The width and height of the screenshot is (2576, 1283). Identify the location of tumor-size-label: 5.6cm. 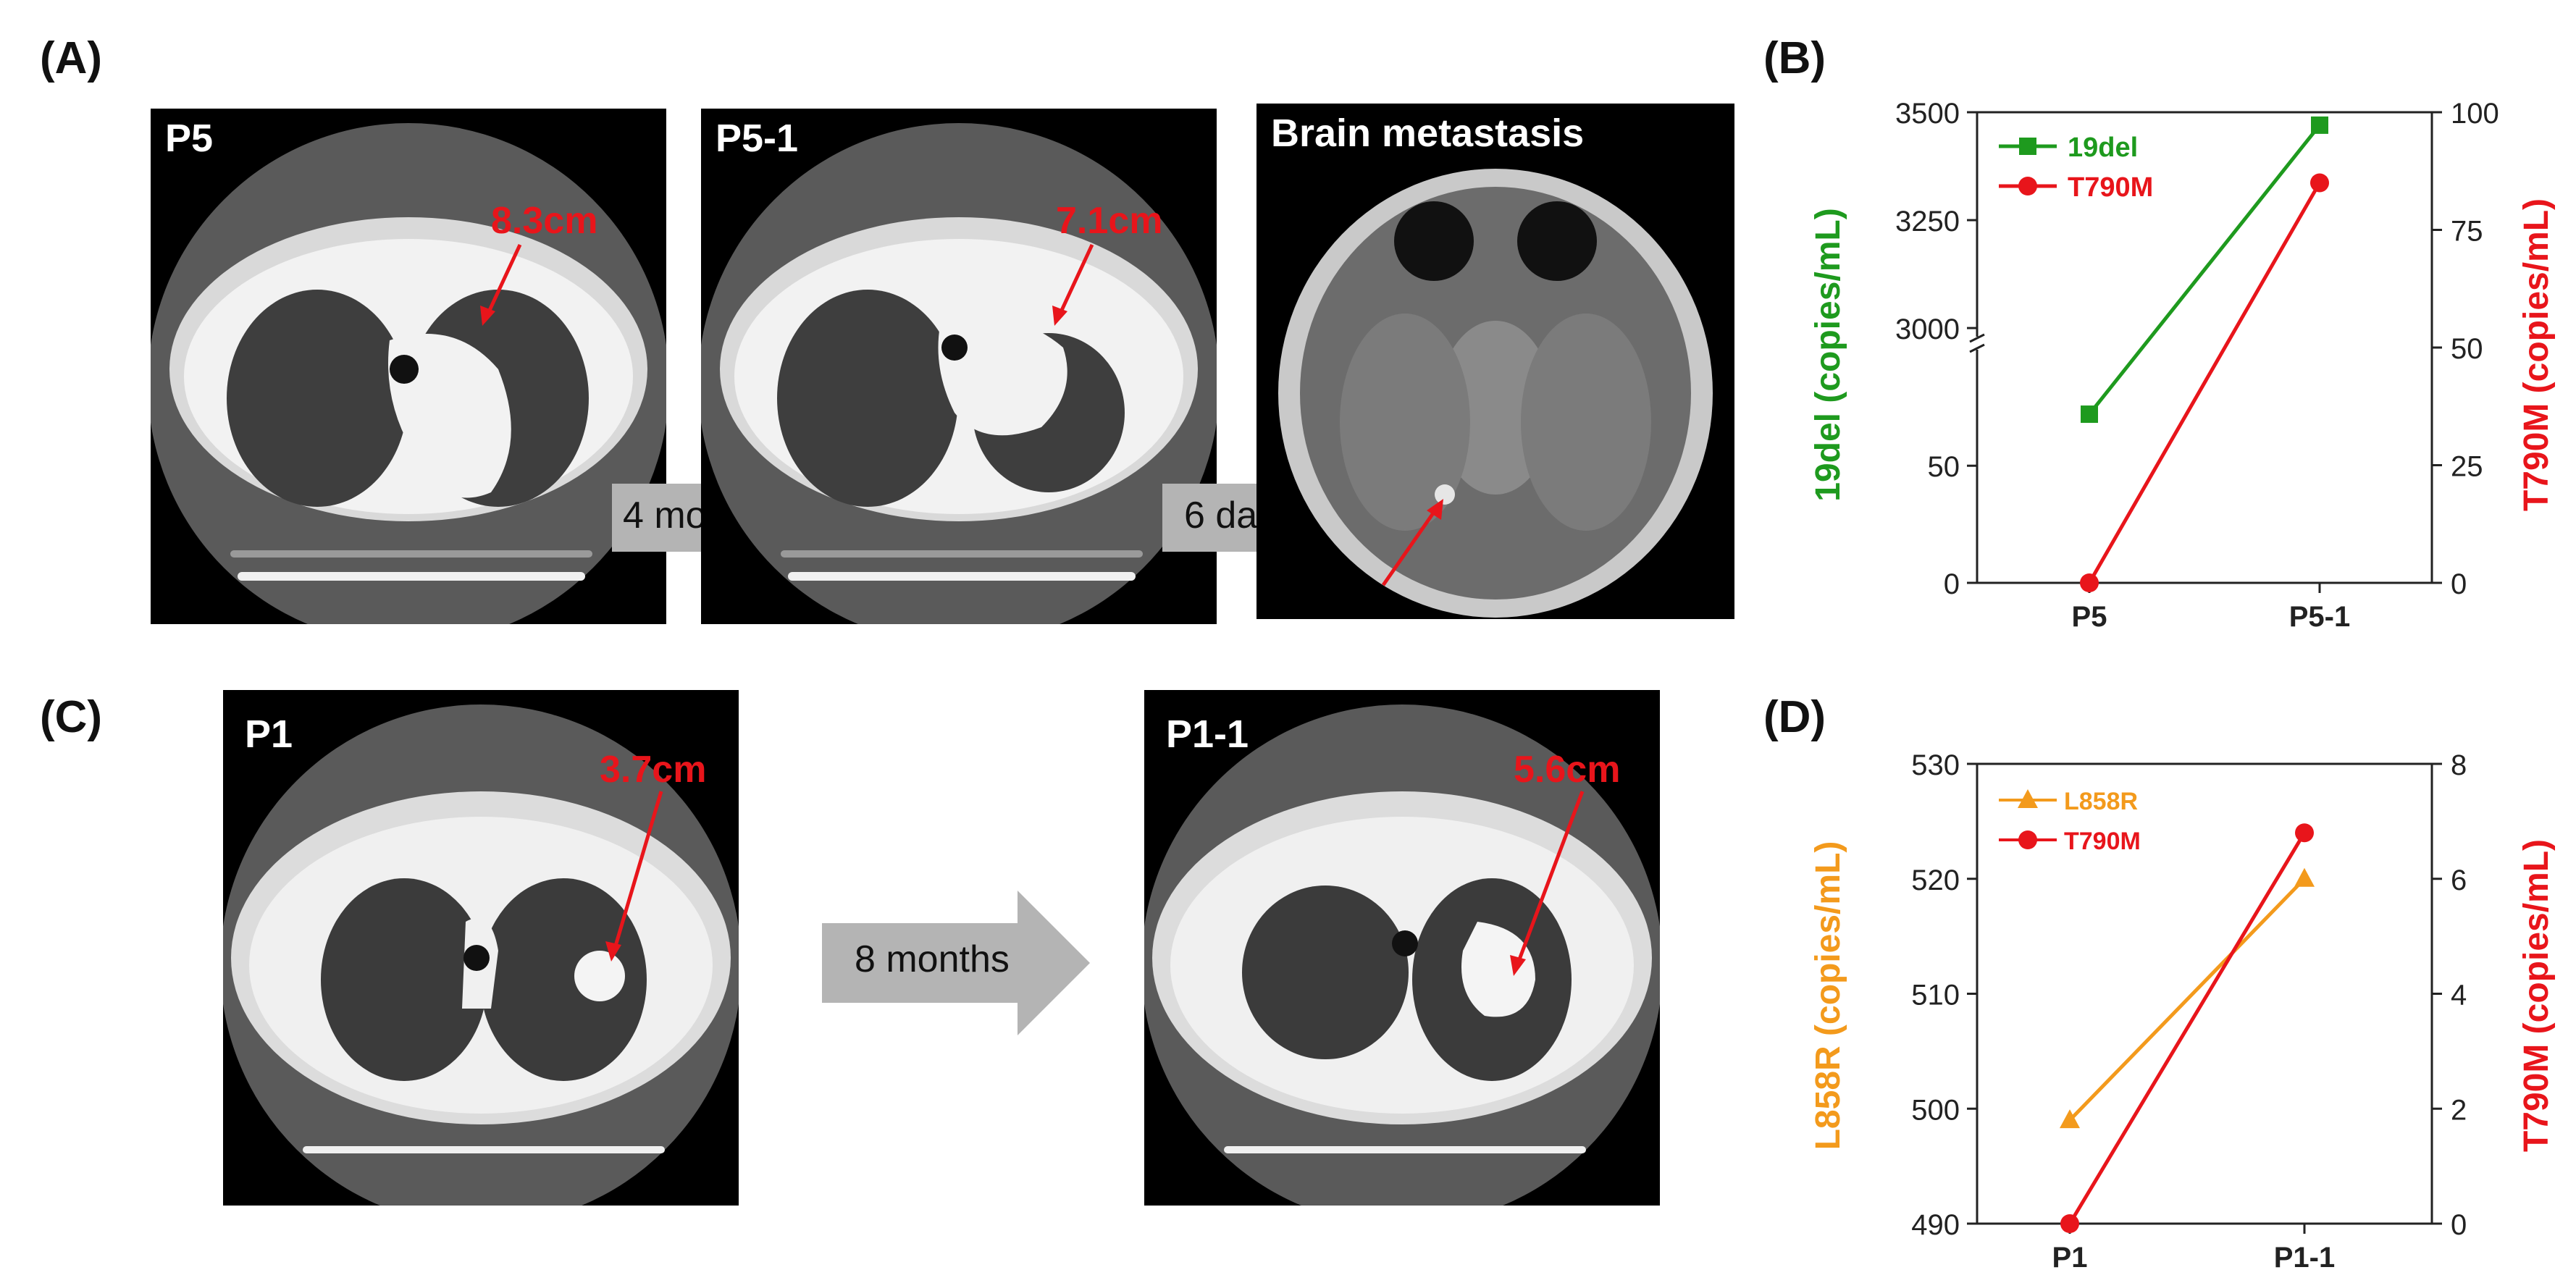
(1567, 770).